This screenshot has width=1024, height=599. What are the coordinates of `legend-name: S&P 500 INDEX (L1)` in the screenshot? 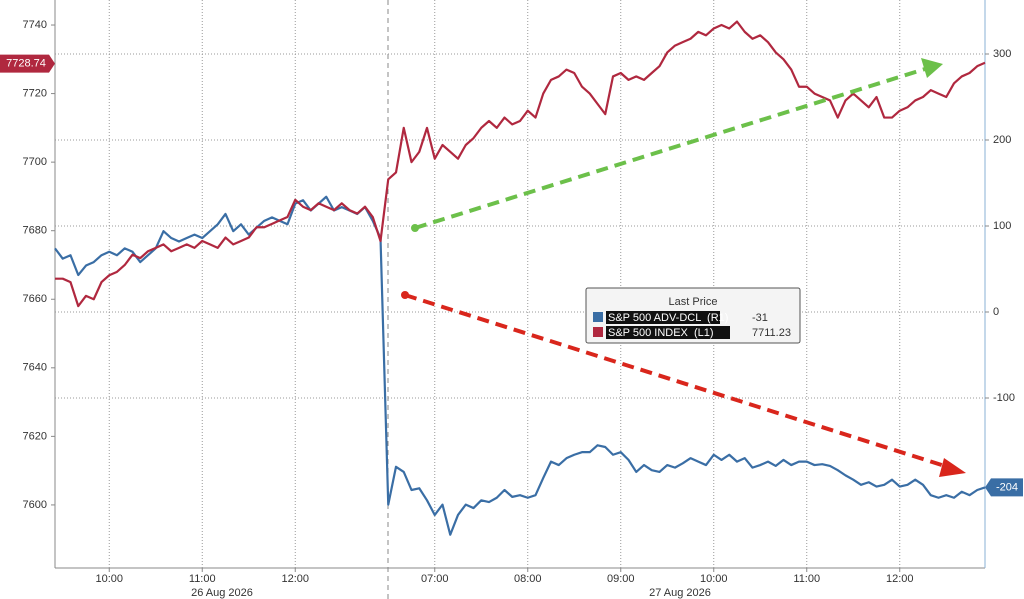 It's located at (661, 333).